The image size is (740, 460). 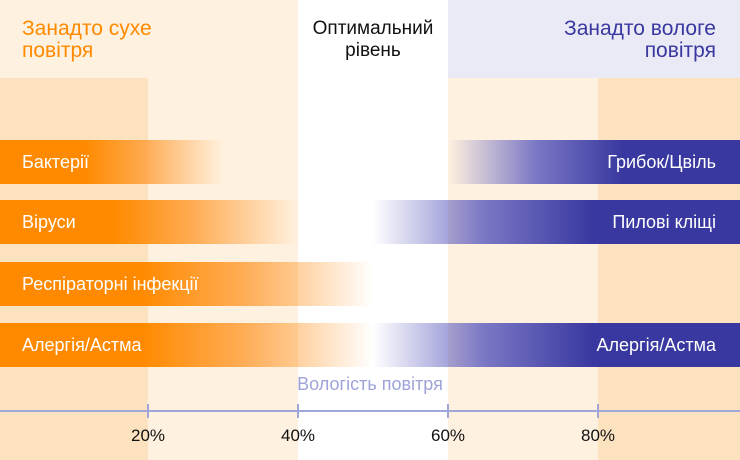 What do you see at coordinates (373, 50) in the screenshot?
I see `optimal-heading-line2: рівень` at bounding box center [373, 50].